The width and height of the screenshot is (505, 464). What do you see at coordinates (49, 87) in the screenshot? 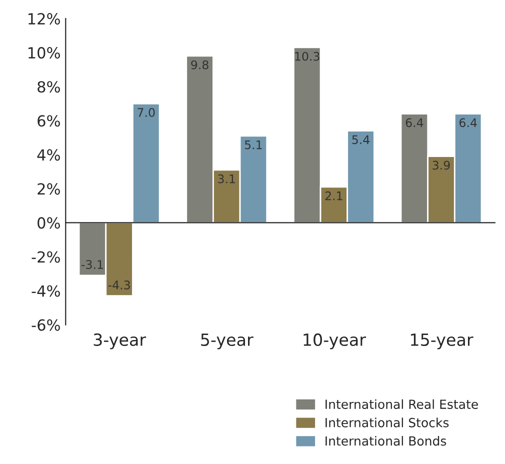
I see `y-tick-label: 8%` at bounding box center [49, 87].